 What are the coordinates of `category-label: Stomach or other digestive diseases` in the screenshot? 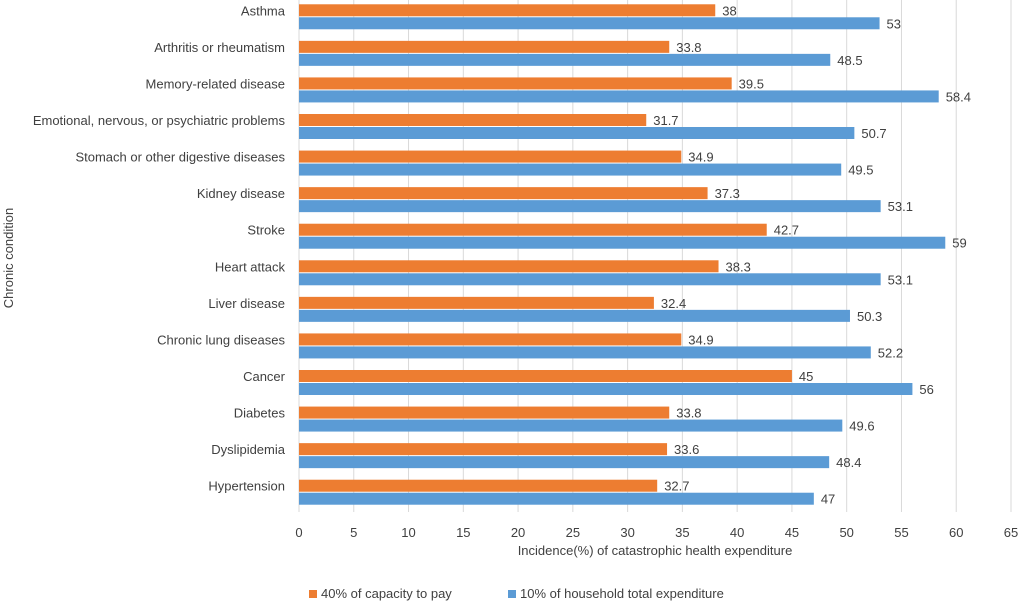 It's located at (180, 157).